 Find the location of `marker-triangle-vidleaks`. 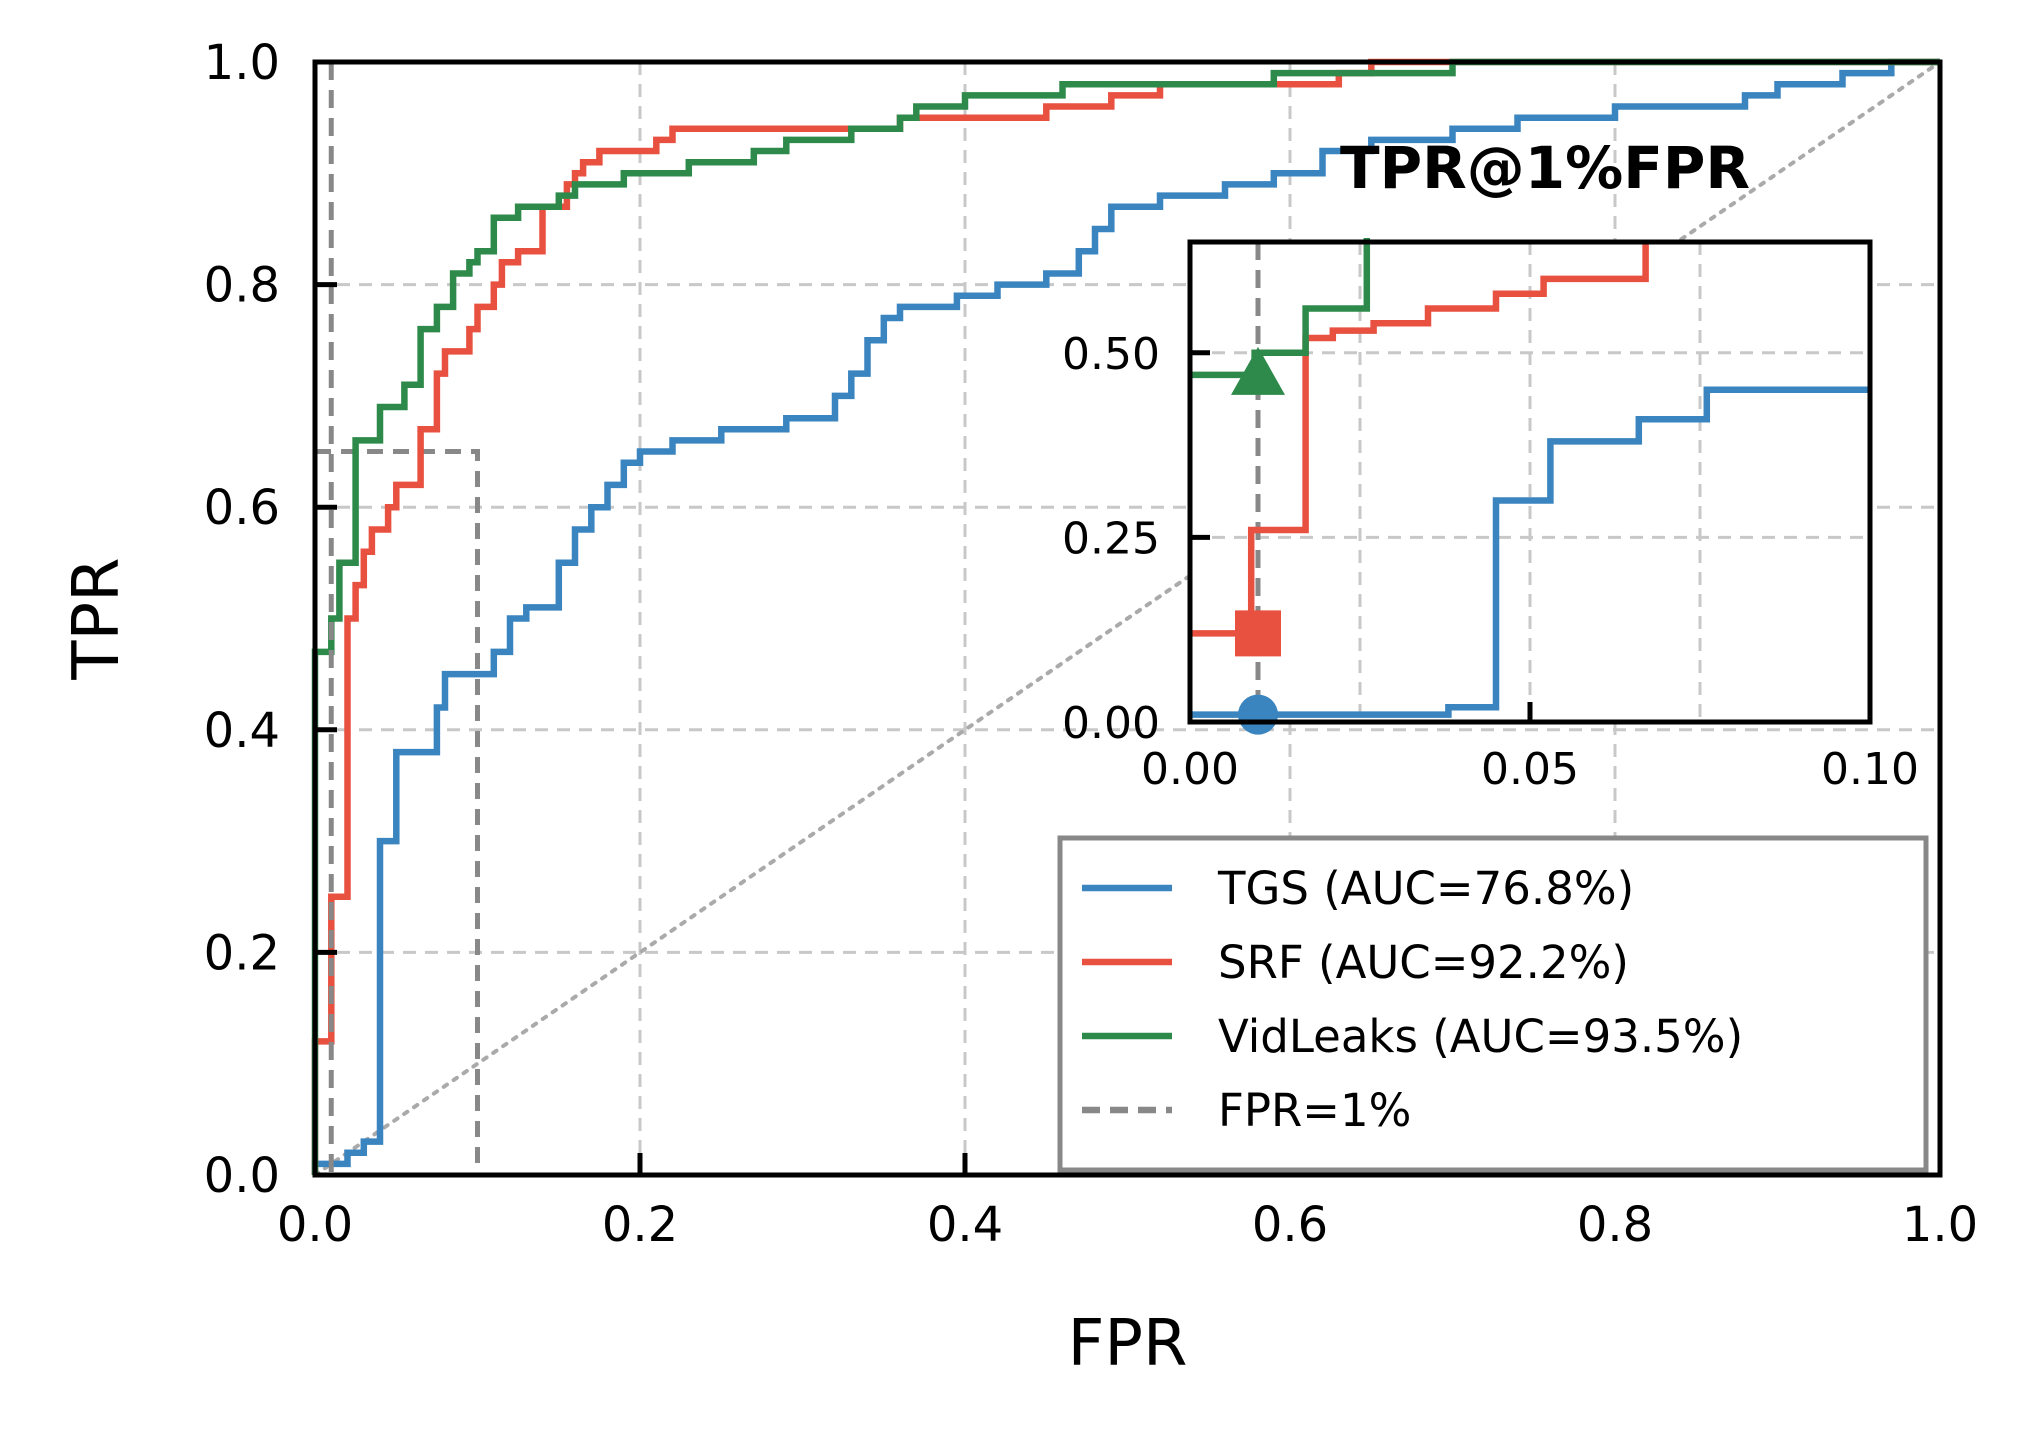

marker-triangle-vidleaks is located at coordinates (1258, 370).